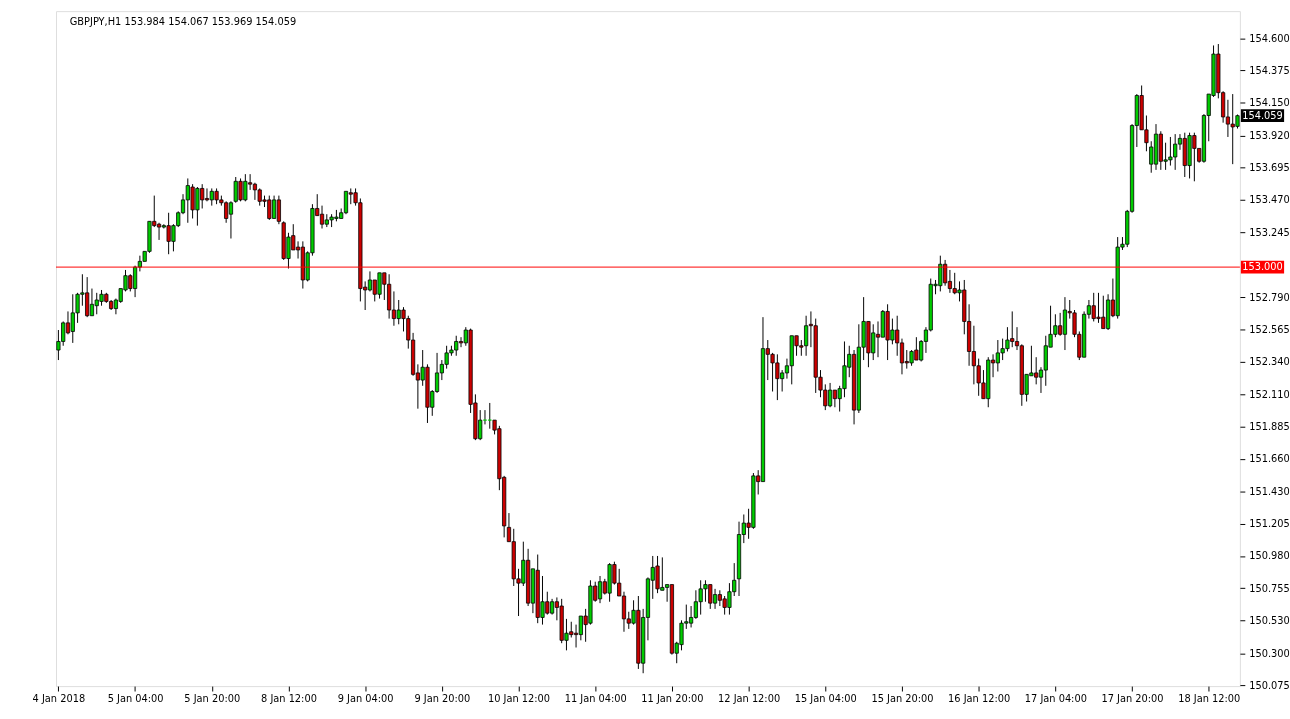 This screenshot has height=719, width=1290. I want to click on y-tick-label: 153.695, so click(1269, 168).